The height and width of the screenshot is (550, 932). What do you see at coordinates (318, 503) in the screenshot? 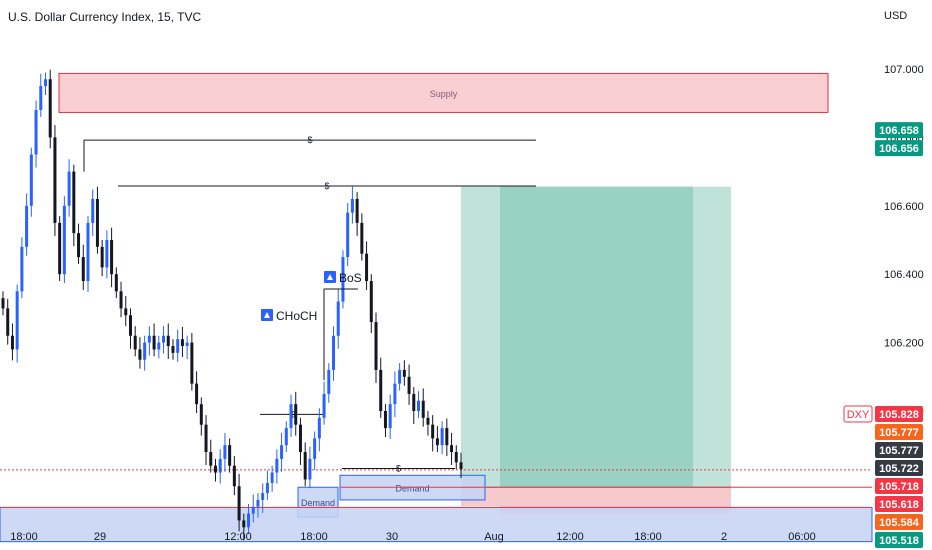
I see `zone-label-demand-small: Demand` at bounding box center [318, 503].